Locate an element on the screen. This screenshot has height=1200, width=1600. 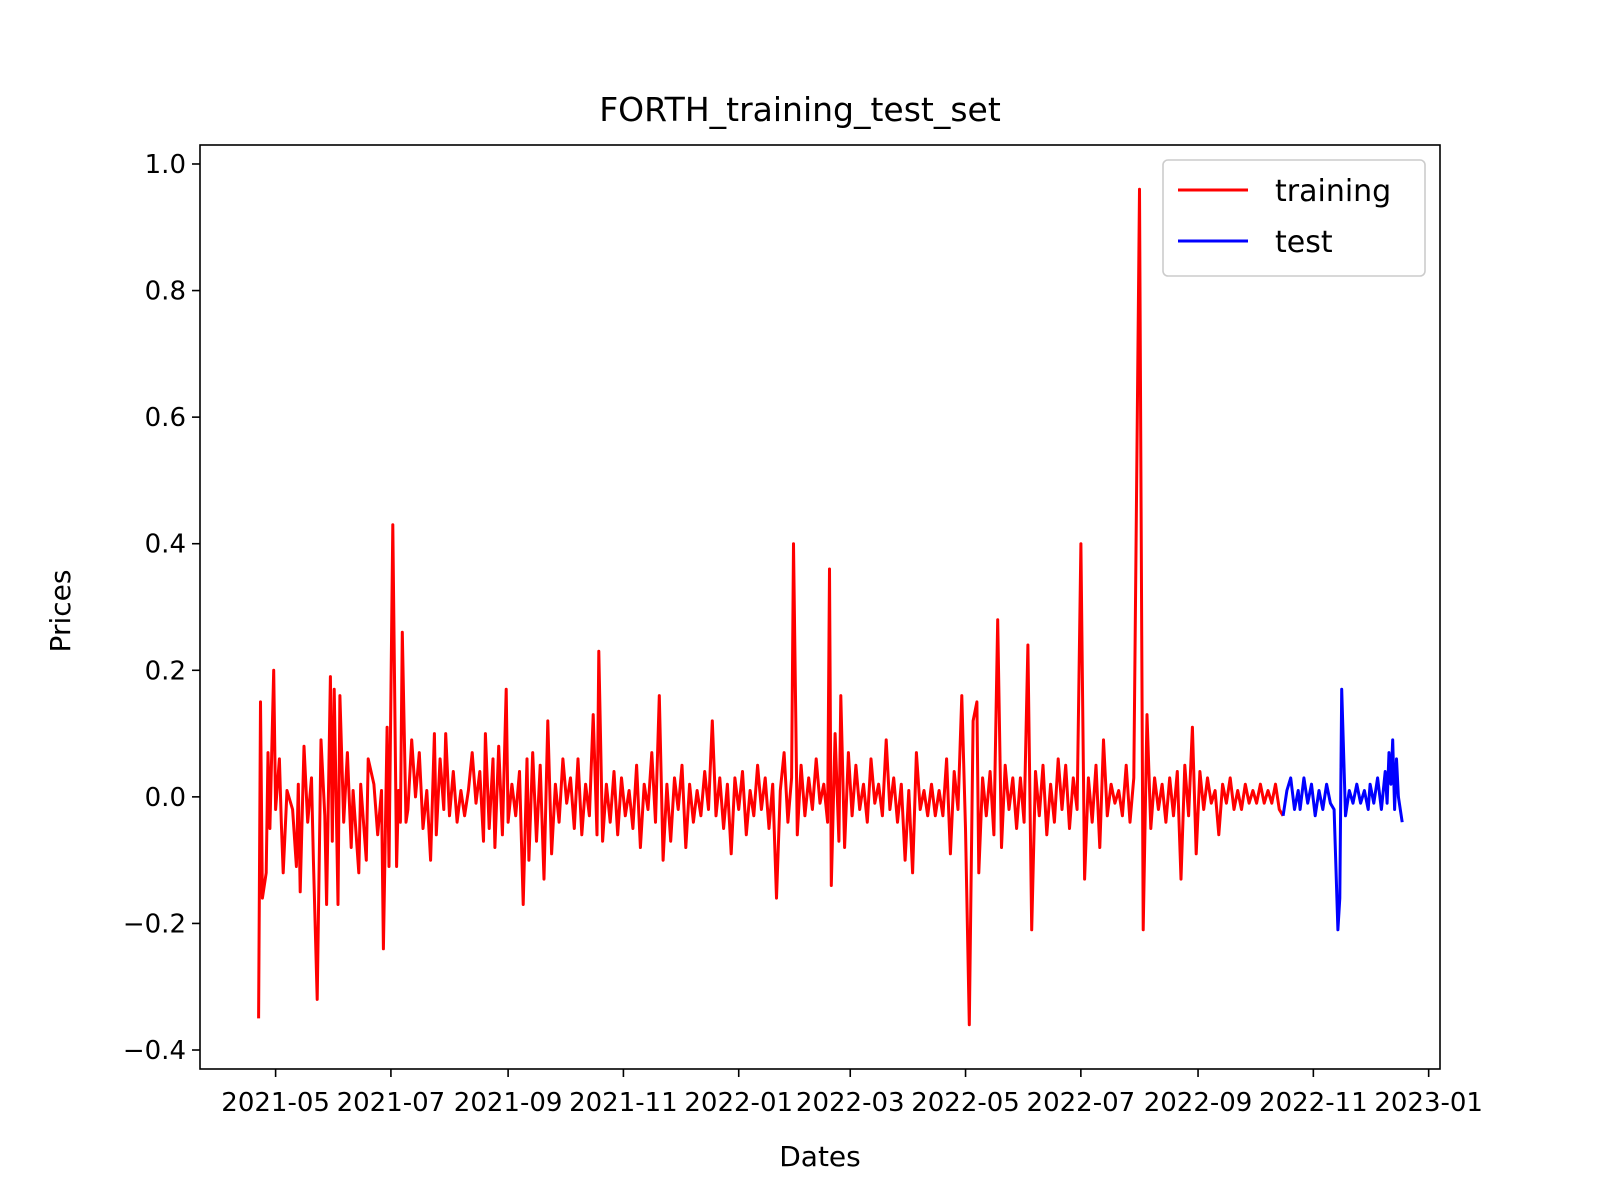
y-tick-label: −0.2 is located at coordinates (154, 924).